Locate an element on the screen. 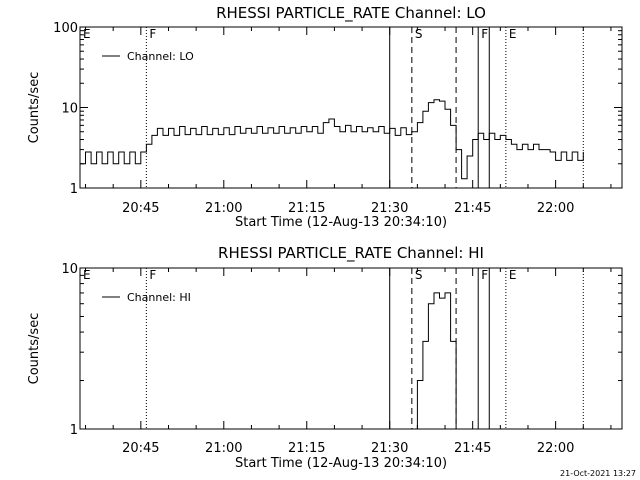 The image size is (640, 480). y-tick-label: 100 is located at coordinates (65, 28).